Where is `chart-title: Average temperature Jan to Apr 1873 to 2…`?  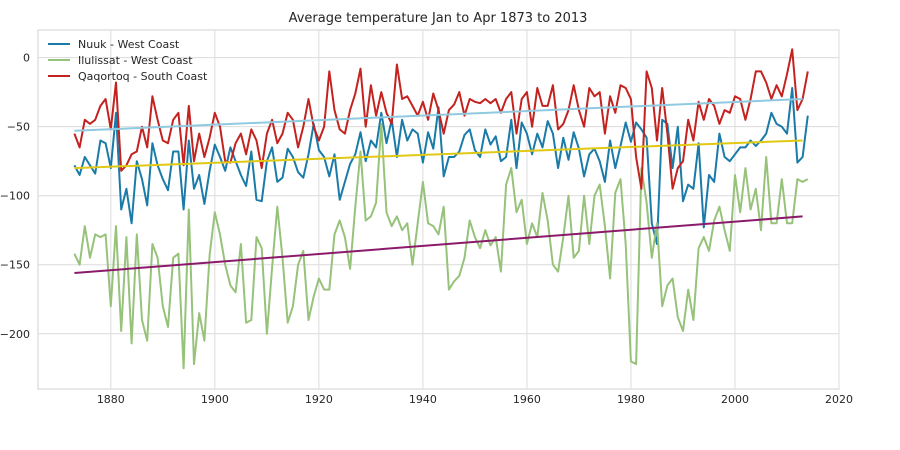
chart-title: Average temperature Jan to Apr 1873 to 2… is located at coordinates (438, 18).